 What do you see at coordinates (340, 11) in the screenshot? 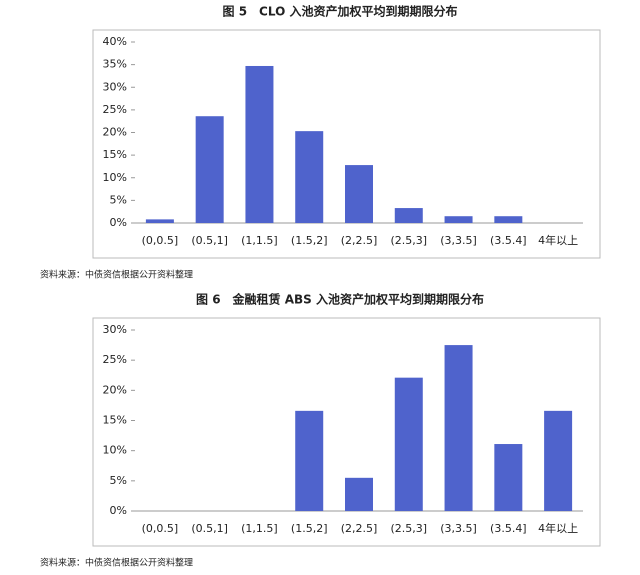
I see `chart-title: 图 5 CLO 入池资产加权平均到期期限分布` at bounding box center [340, 11].